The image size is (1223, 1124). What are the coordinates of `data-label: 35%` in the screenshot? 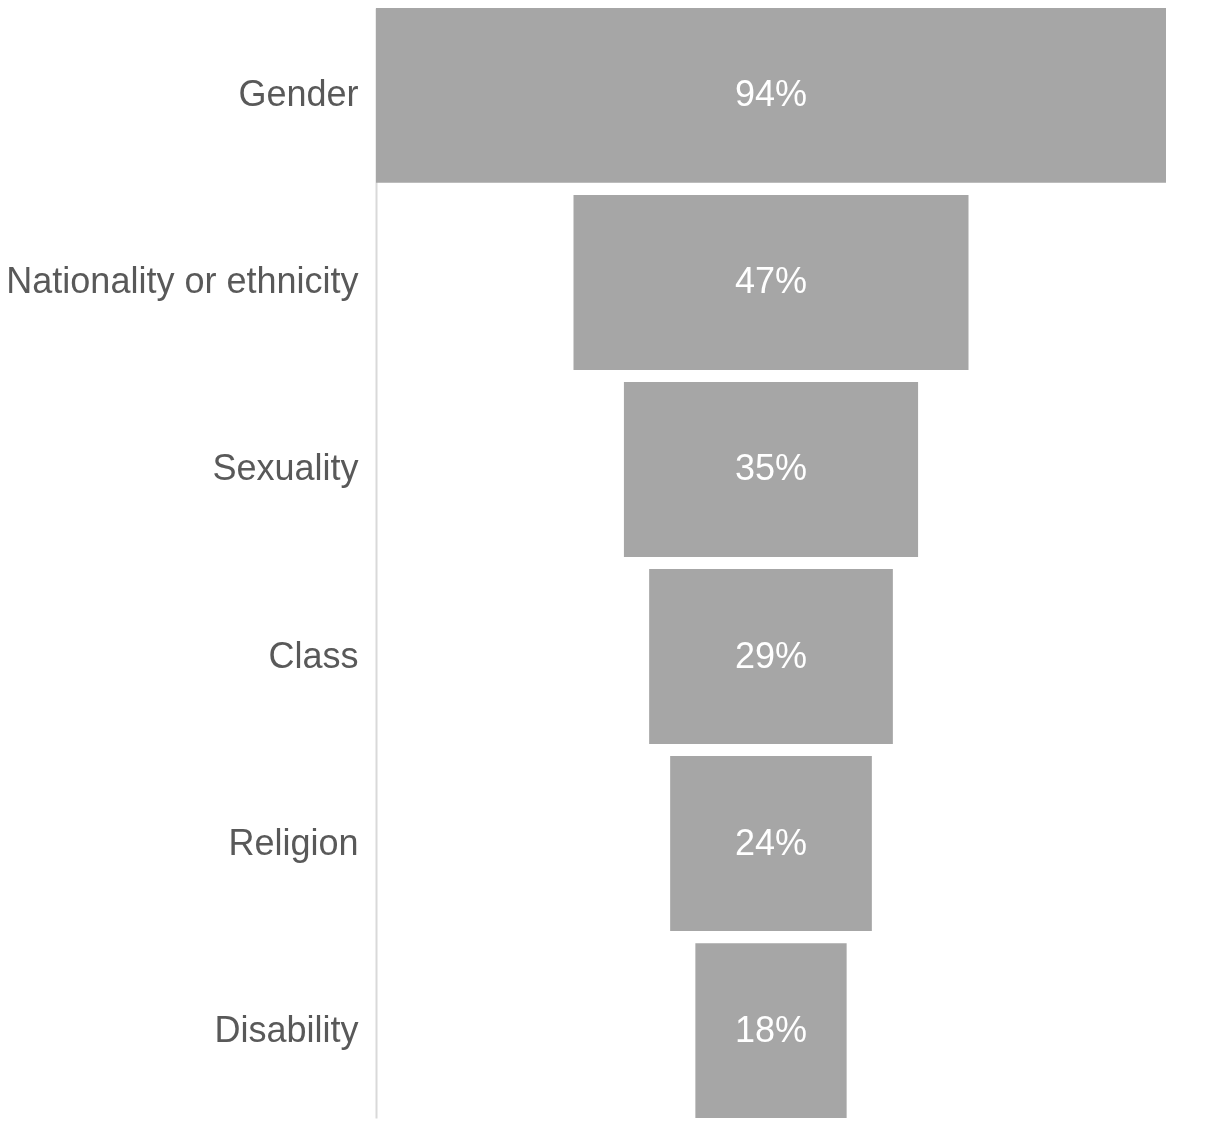 It's located at (771, 468).